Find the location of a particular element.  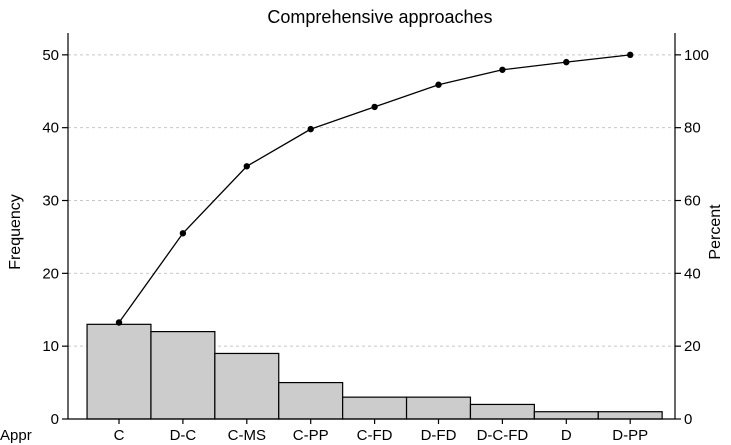

y-tick-label: 50 is located at coordinates (50, 55).